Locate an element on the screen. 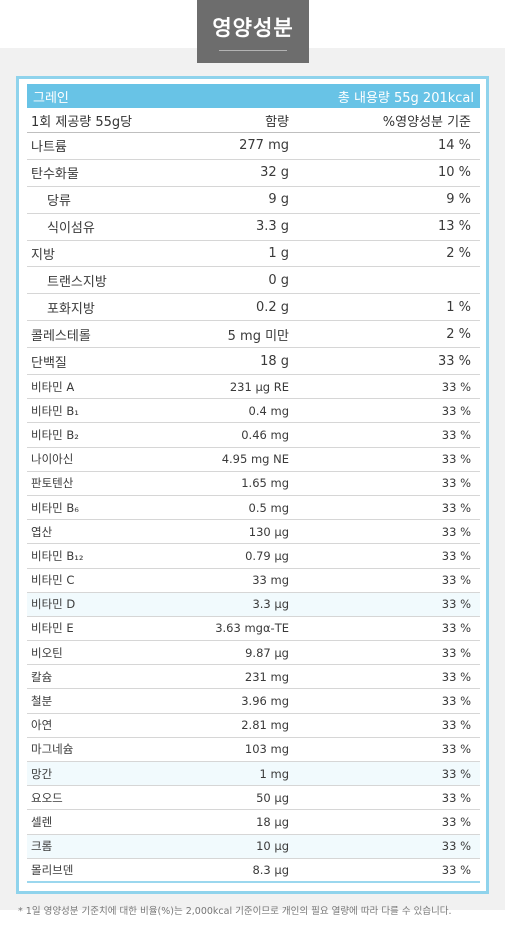 The width and height of the screenshot is (505, 930). nutrient-name: 망간 is located at coordinates (42, 773).